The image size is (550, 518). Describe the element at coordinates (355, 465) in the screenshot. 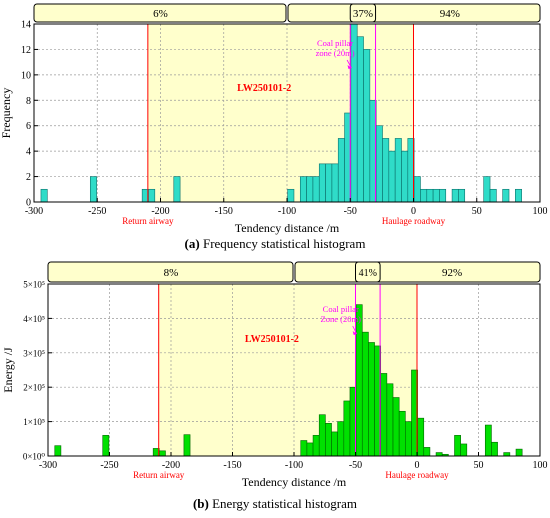

I see `x-tick-label: -50` at that location.